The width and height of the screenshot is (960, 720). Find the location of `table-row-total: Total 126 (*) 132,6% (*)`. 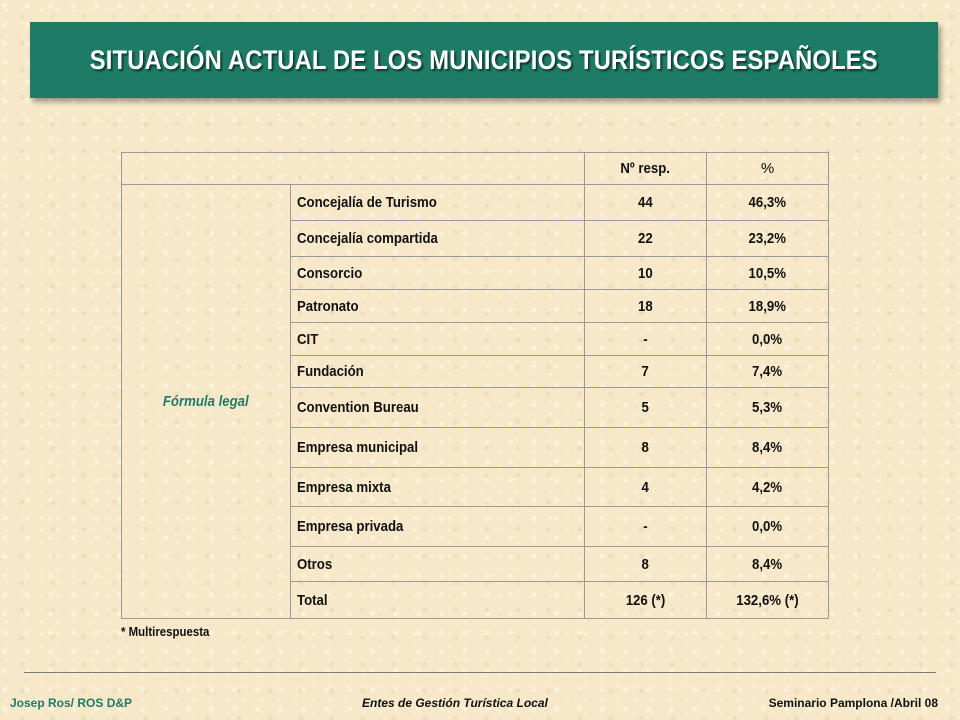

table-row-total: Total 126 (*) 132,6% (*) is located at coordinates (475, 600).